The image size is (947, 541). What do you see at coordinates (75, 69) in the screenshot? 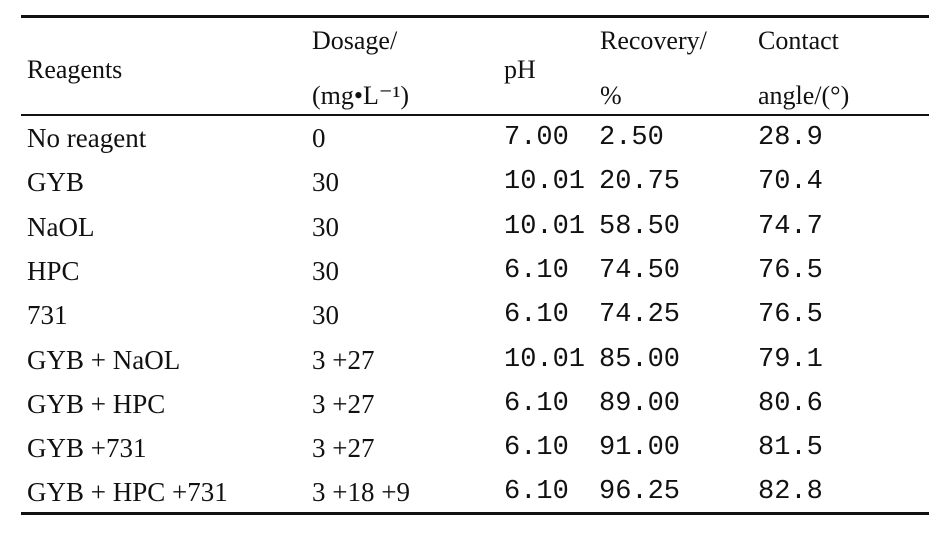
I see `header-reagents: Reagents` at bounding box center [75, 69].